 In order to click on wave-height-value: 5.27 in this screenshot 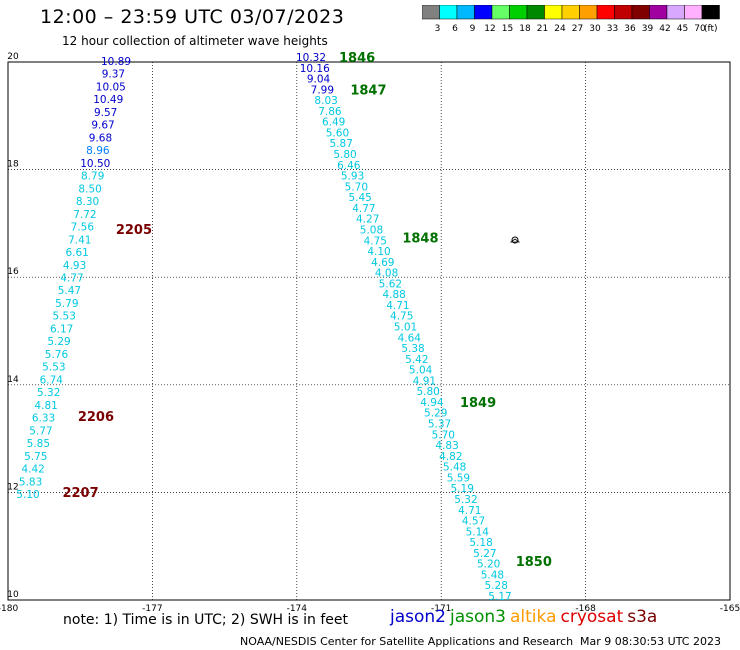, I will do `click(484, 554)`.